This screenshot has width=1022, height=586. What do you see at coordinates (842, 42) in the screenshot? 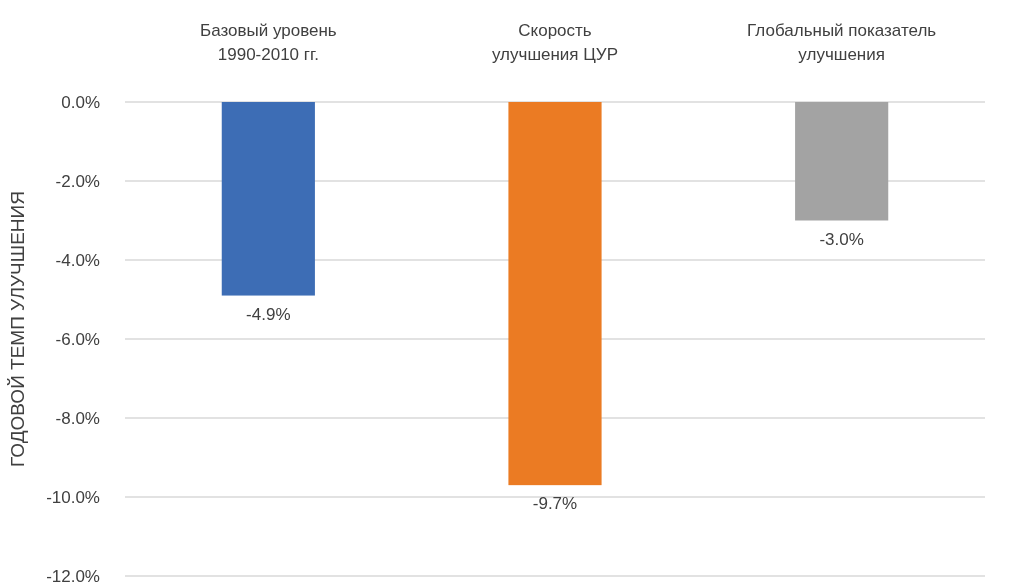
I see `x-tick-label: Глобальный показатель улучшения` at bounding box center [842, 42].